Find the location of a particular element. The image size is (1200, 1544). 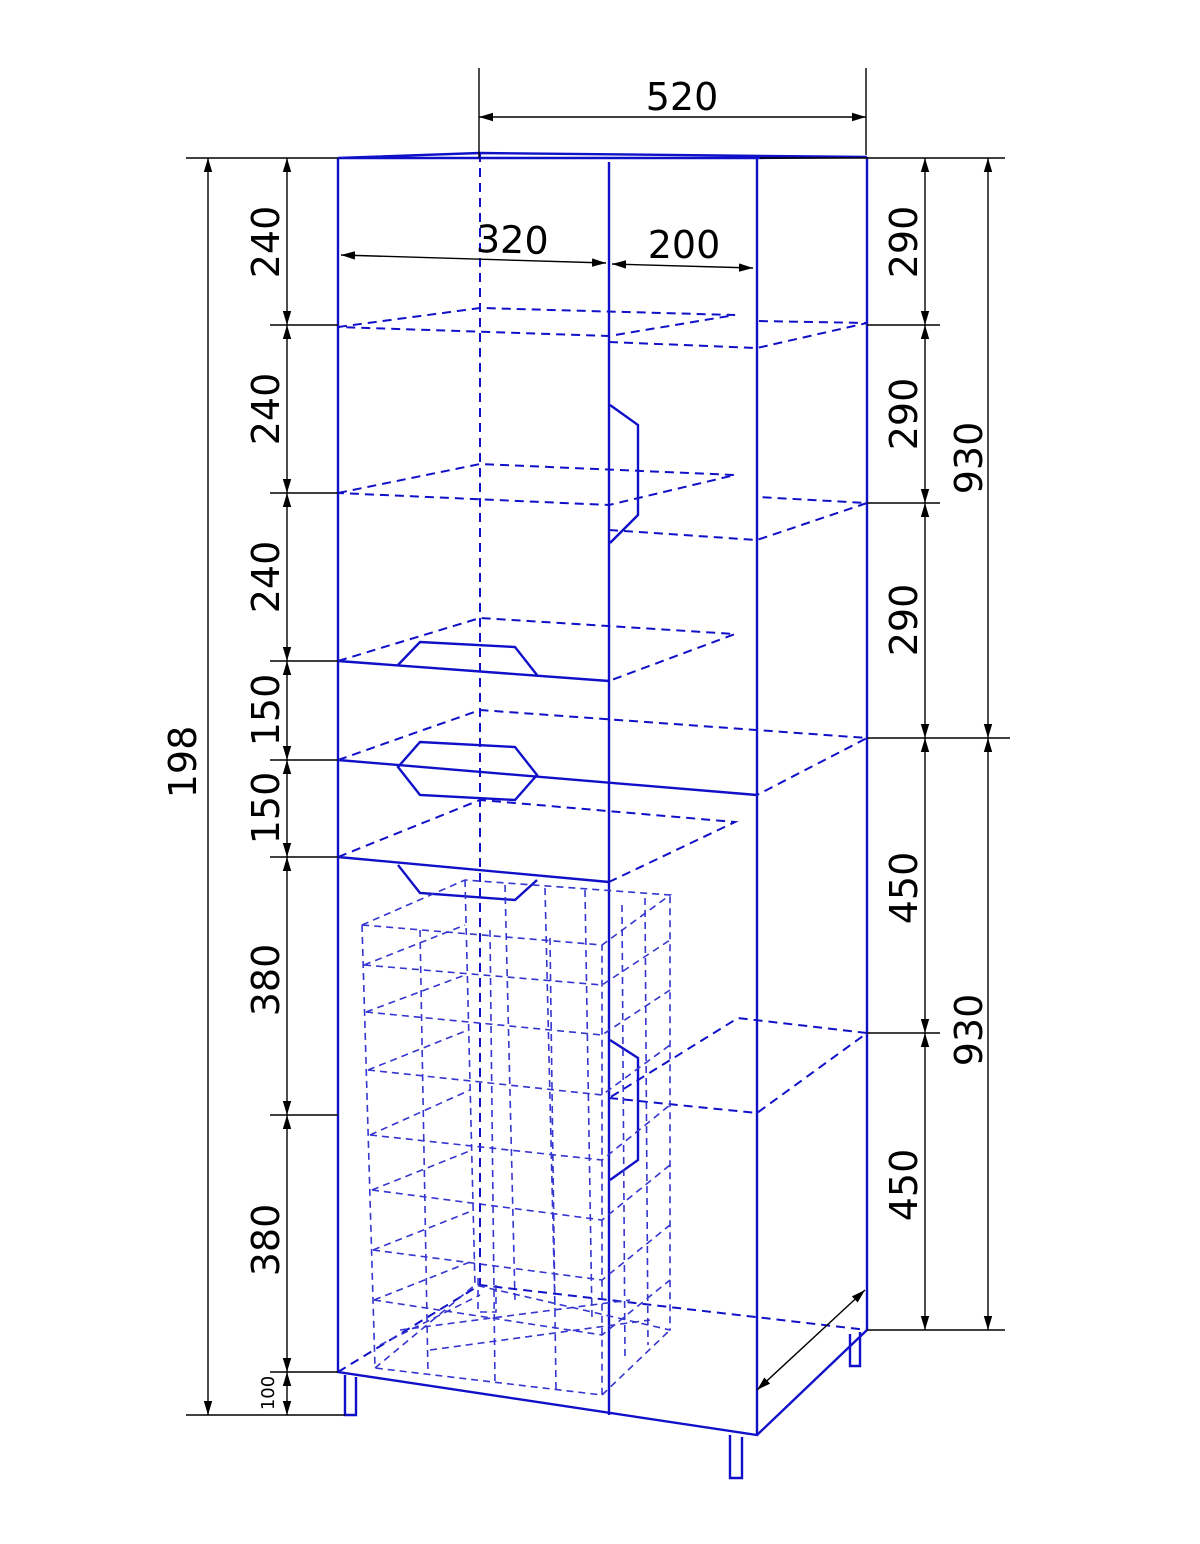

laundry-basket is located at coordinates (517, 1137).